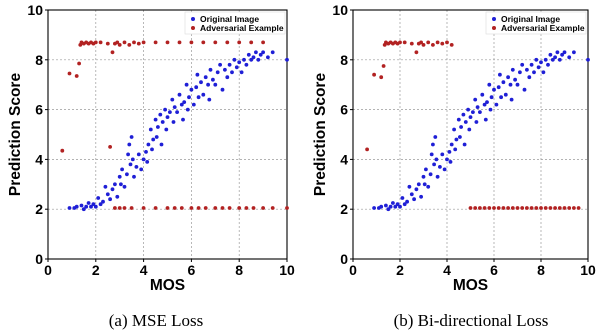 The image size is (606, 332). I want to click on x-tick-label: 10, so click(588, 270).